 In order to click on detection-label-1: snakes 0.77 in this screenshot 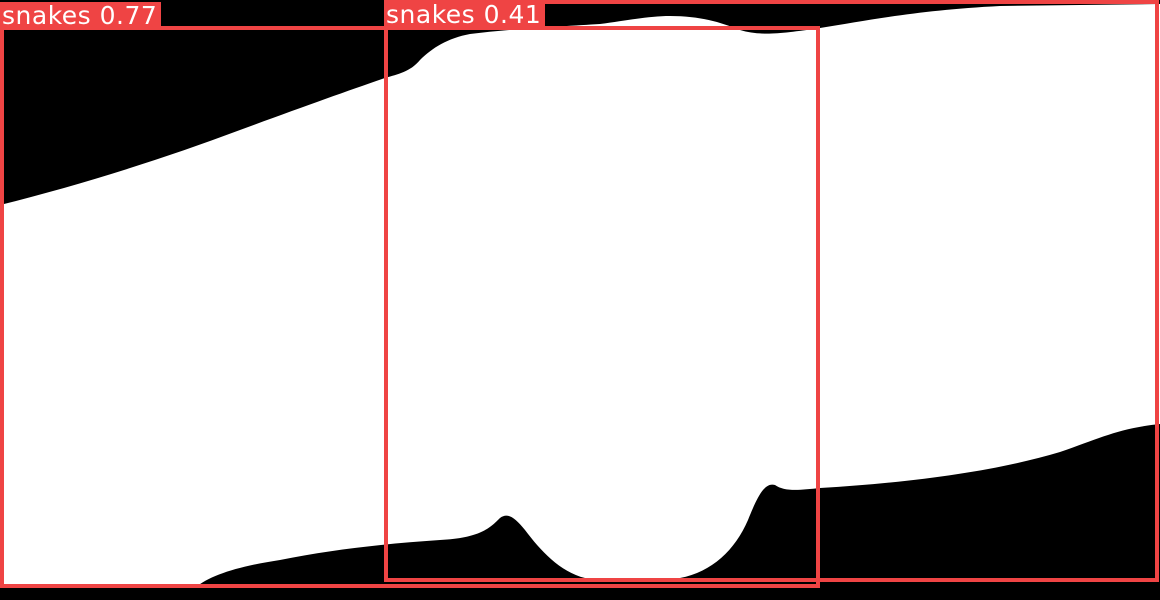, I will do `click(81, 15)`.